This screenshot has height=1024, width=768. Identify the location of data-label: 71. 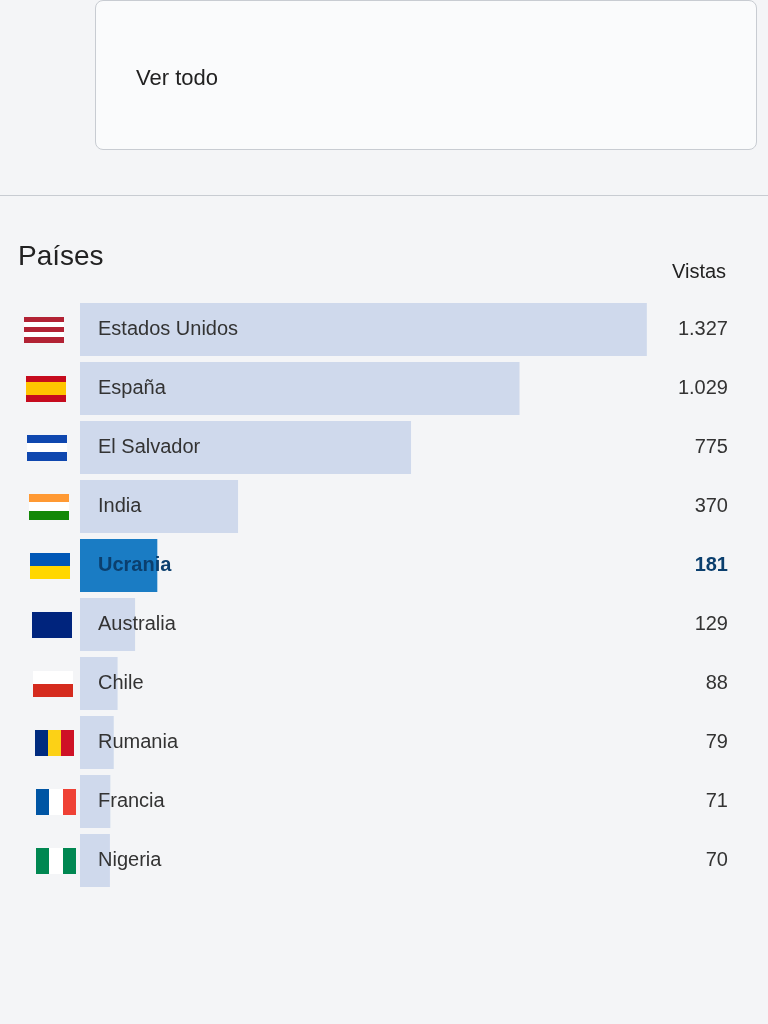
(716, 800).